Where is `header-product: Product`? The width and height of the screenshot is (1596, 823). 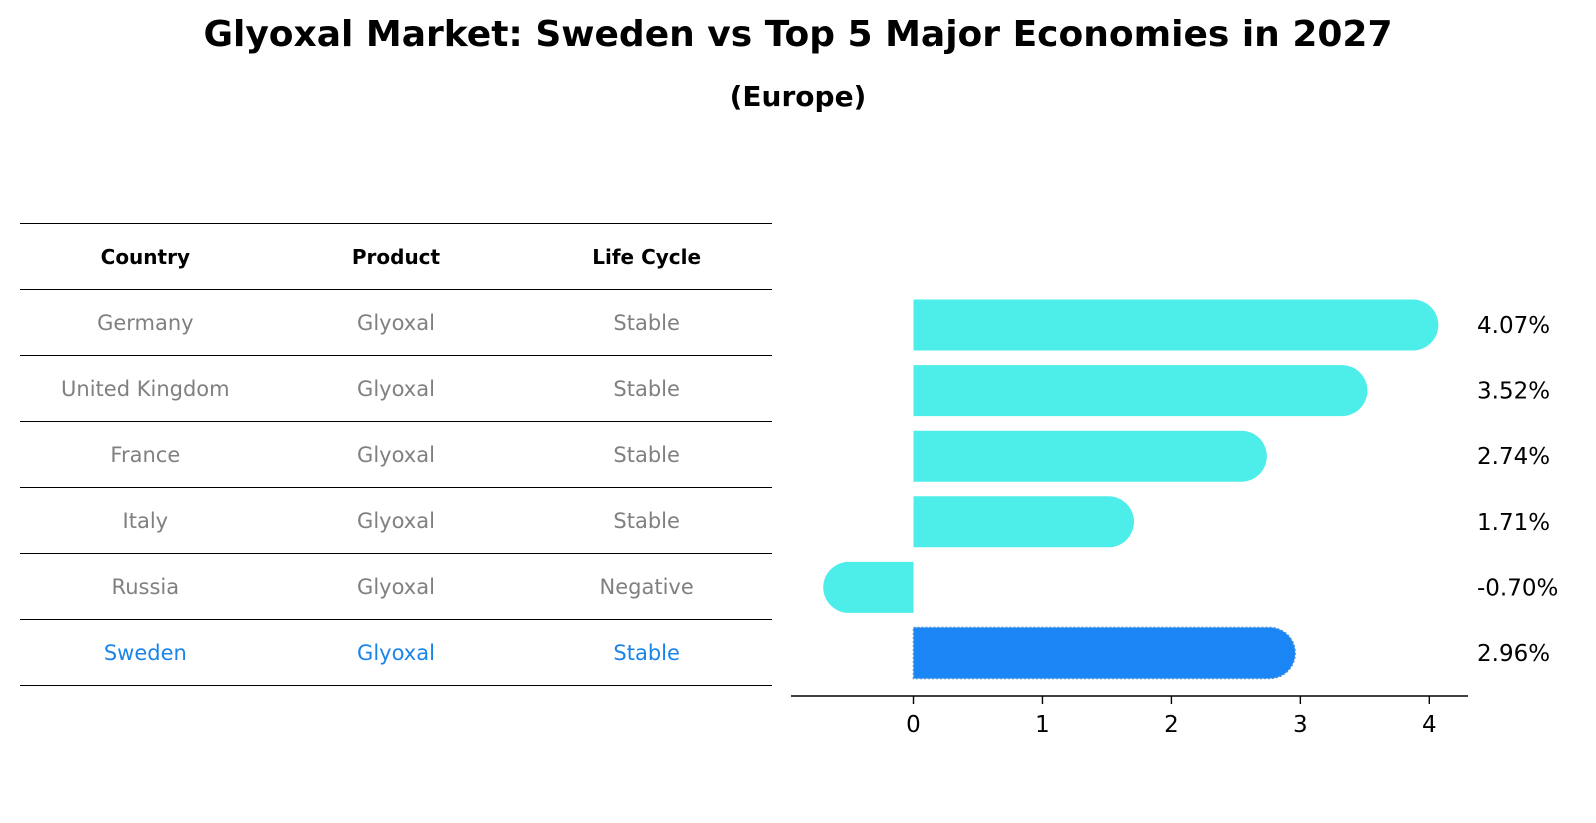
header-product: Product is located at coordinates (396, 256).